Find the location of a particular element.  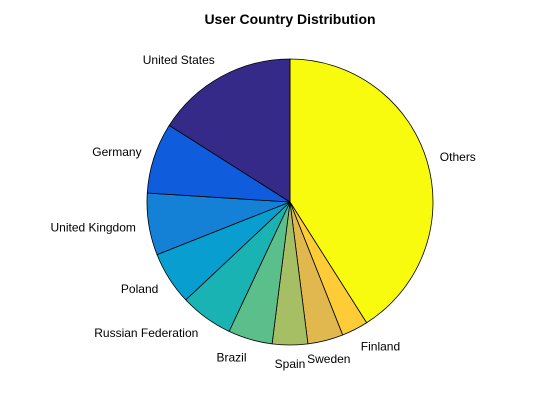

slice-label-germany: Germany is located at coordinates (116, 152).